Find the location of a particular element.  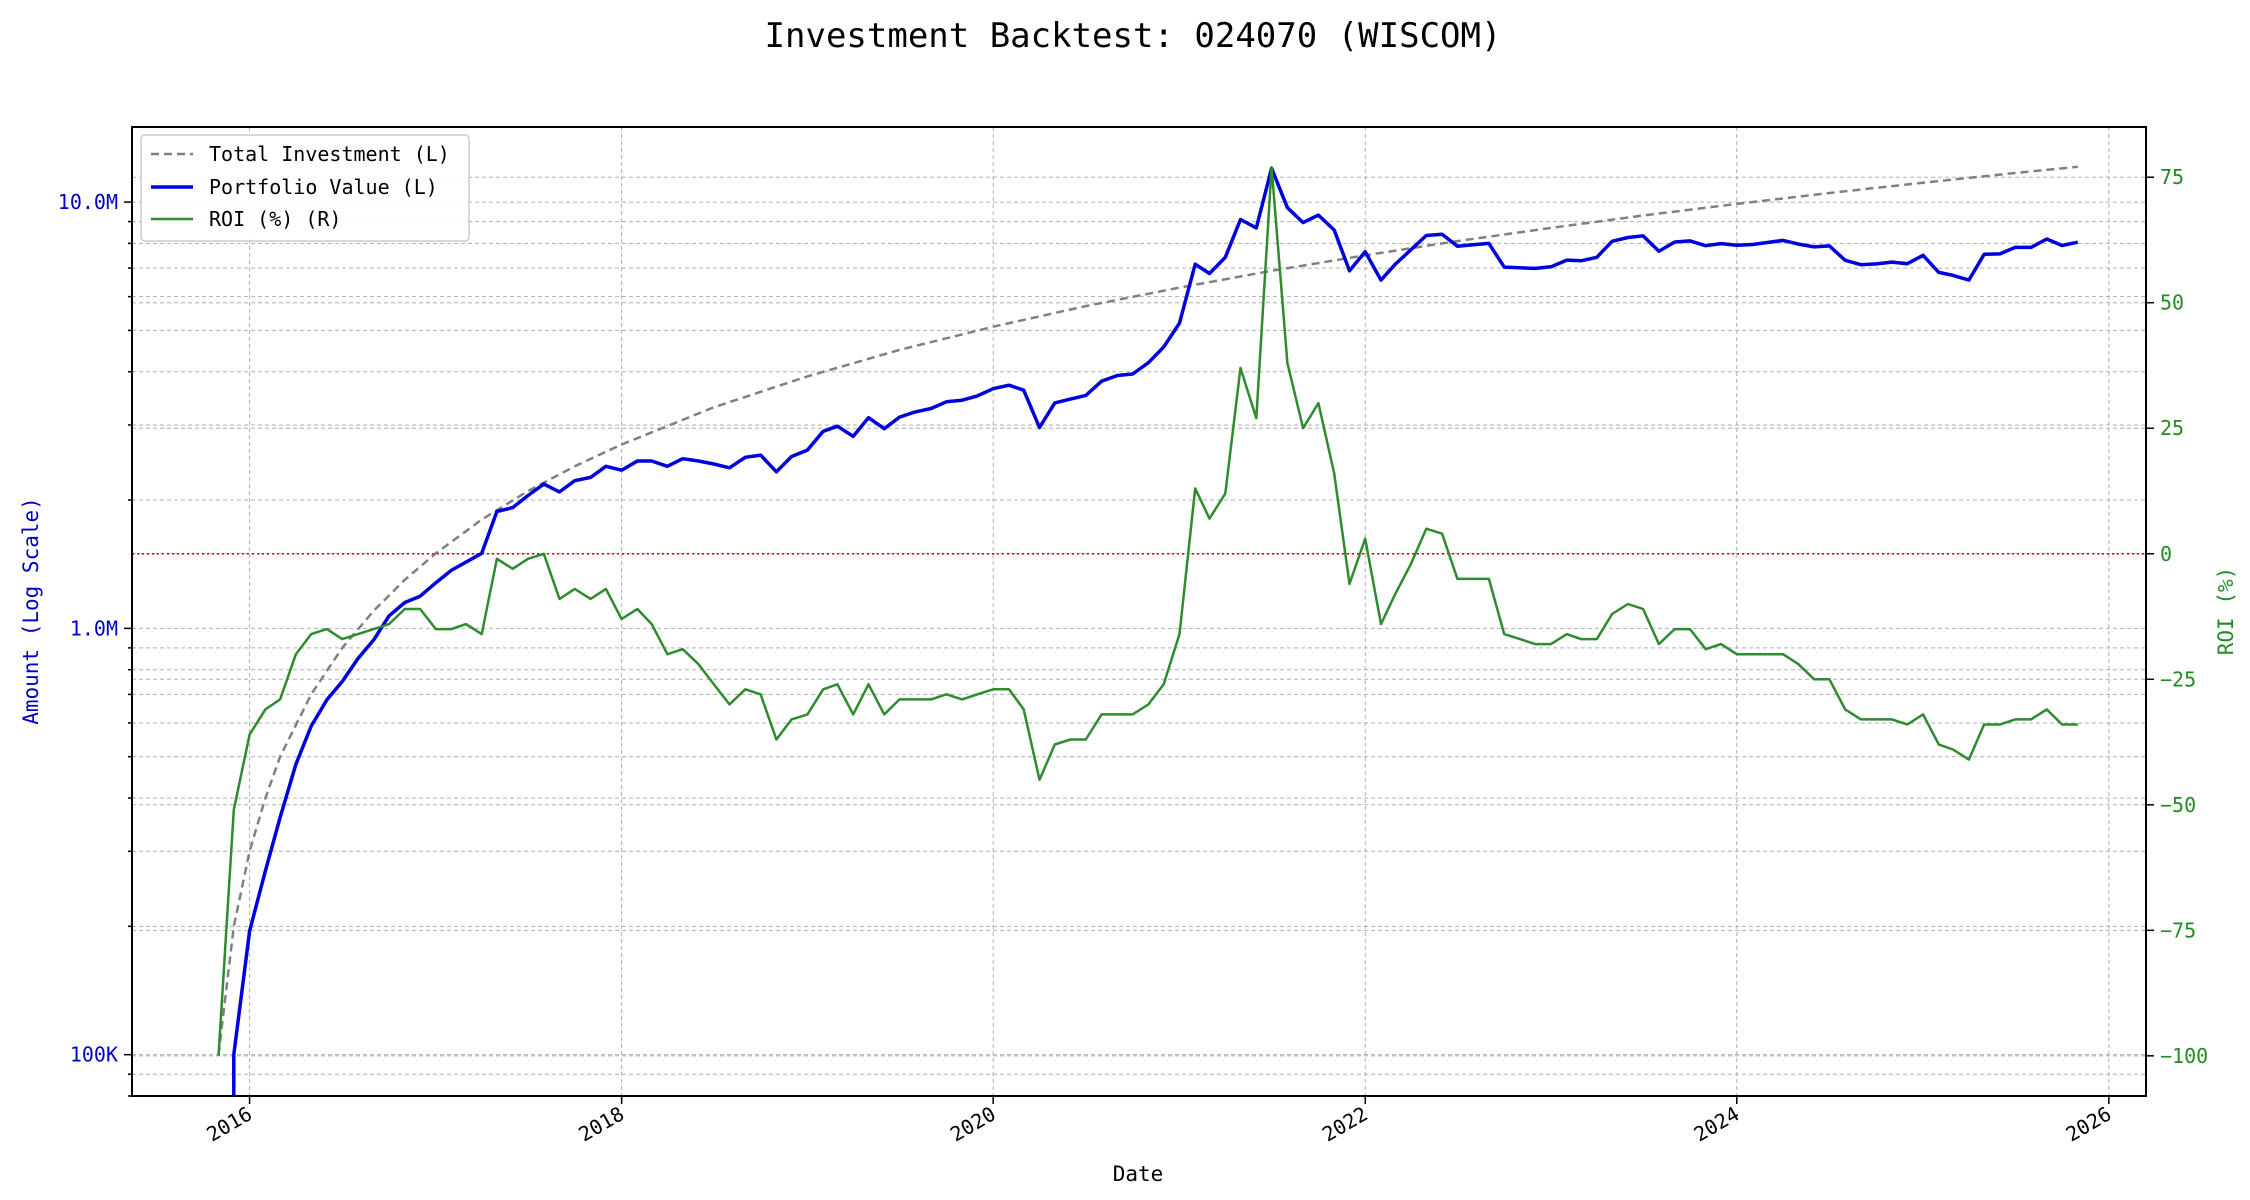

x-axis-label: Date is located at coordinates (1138, 1174).